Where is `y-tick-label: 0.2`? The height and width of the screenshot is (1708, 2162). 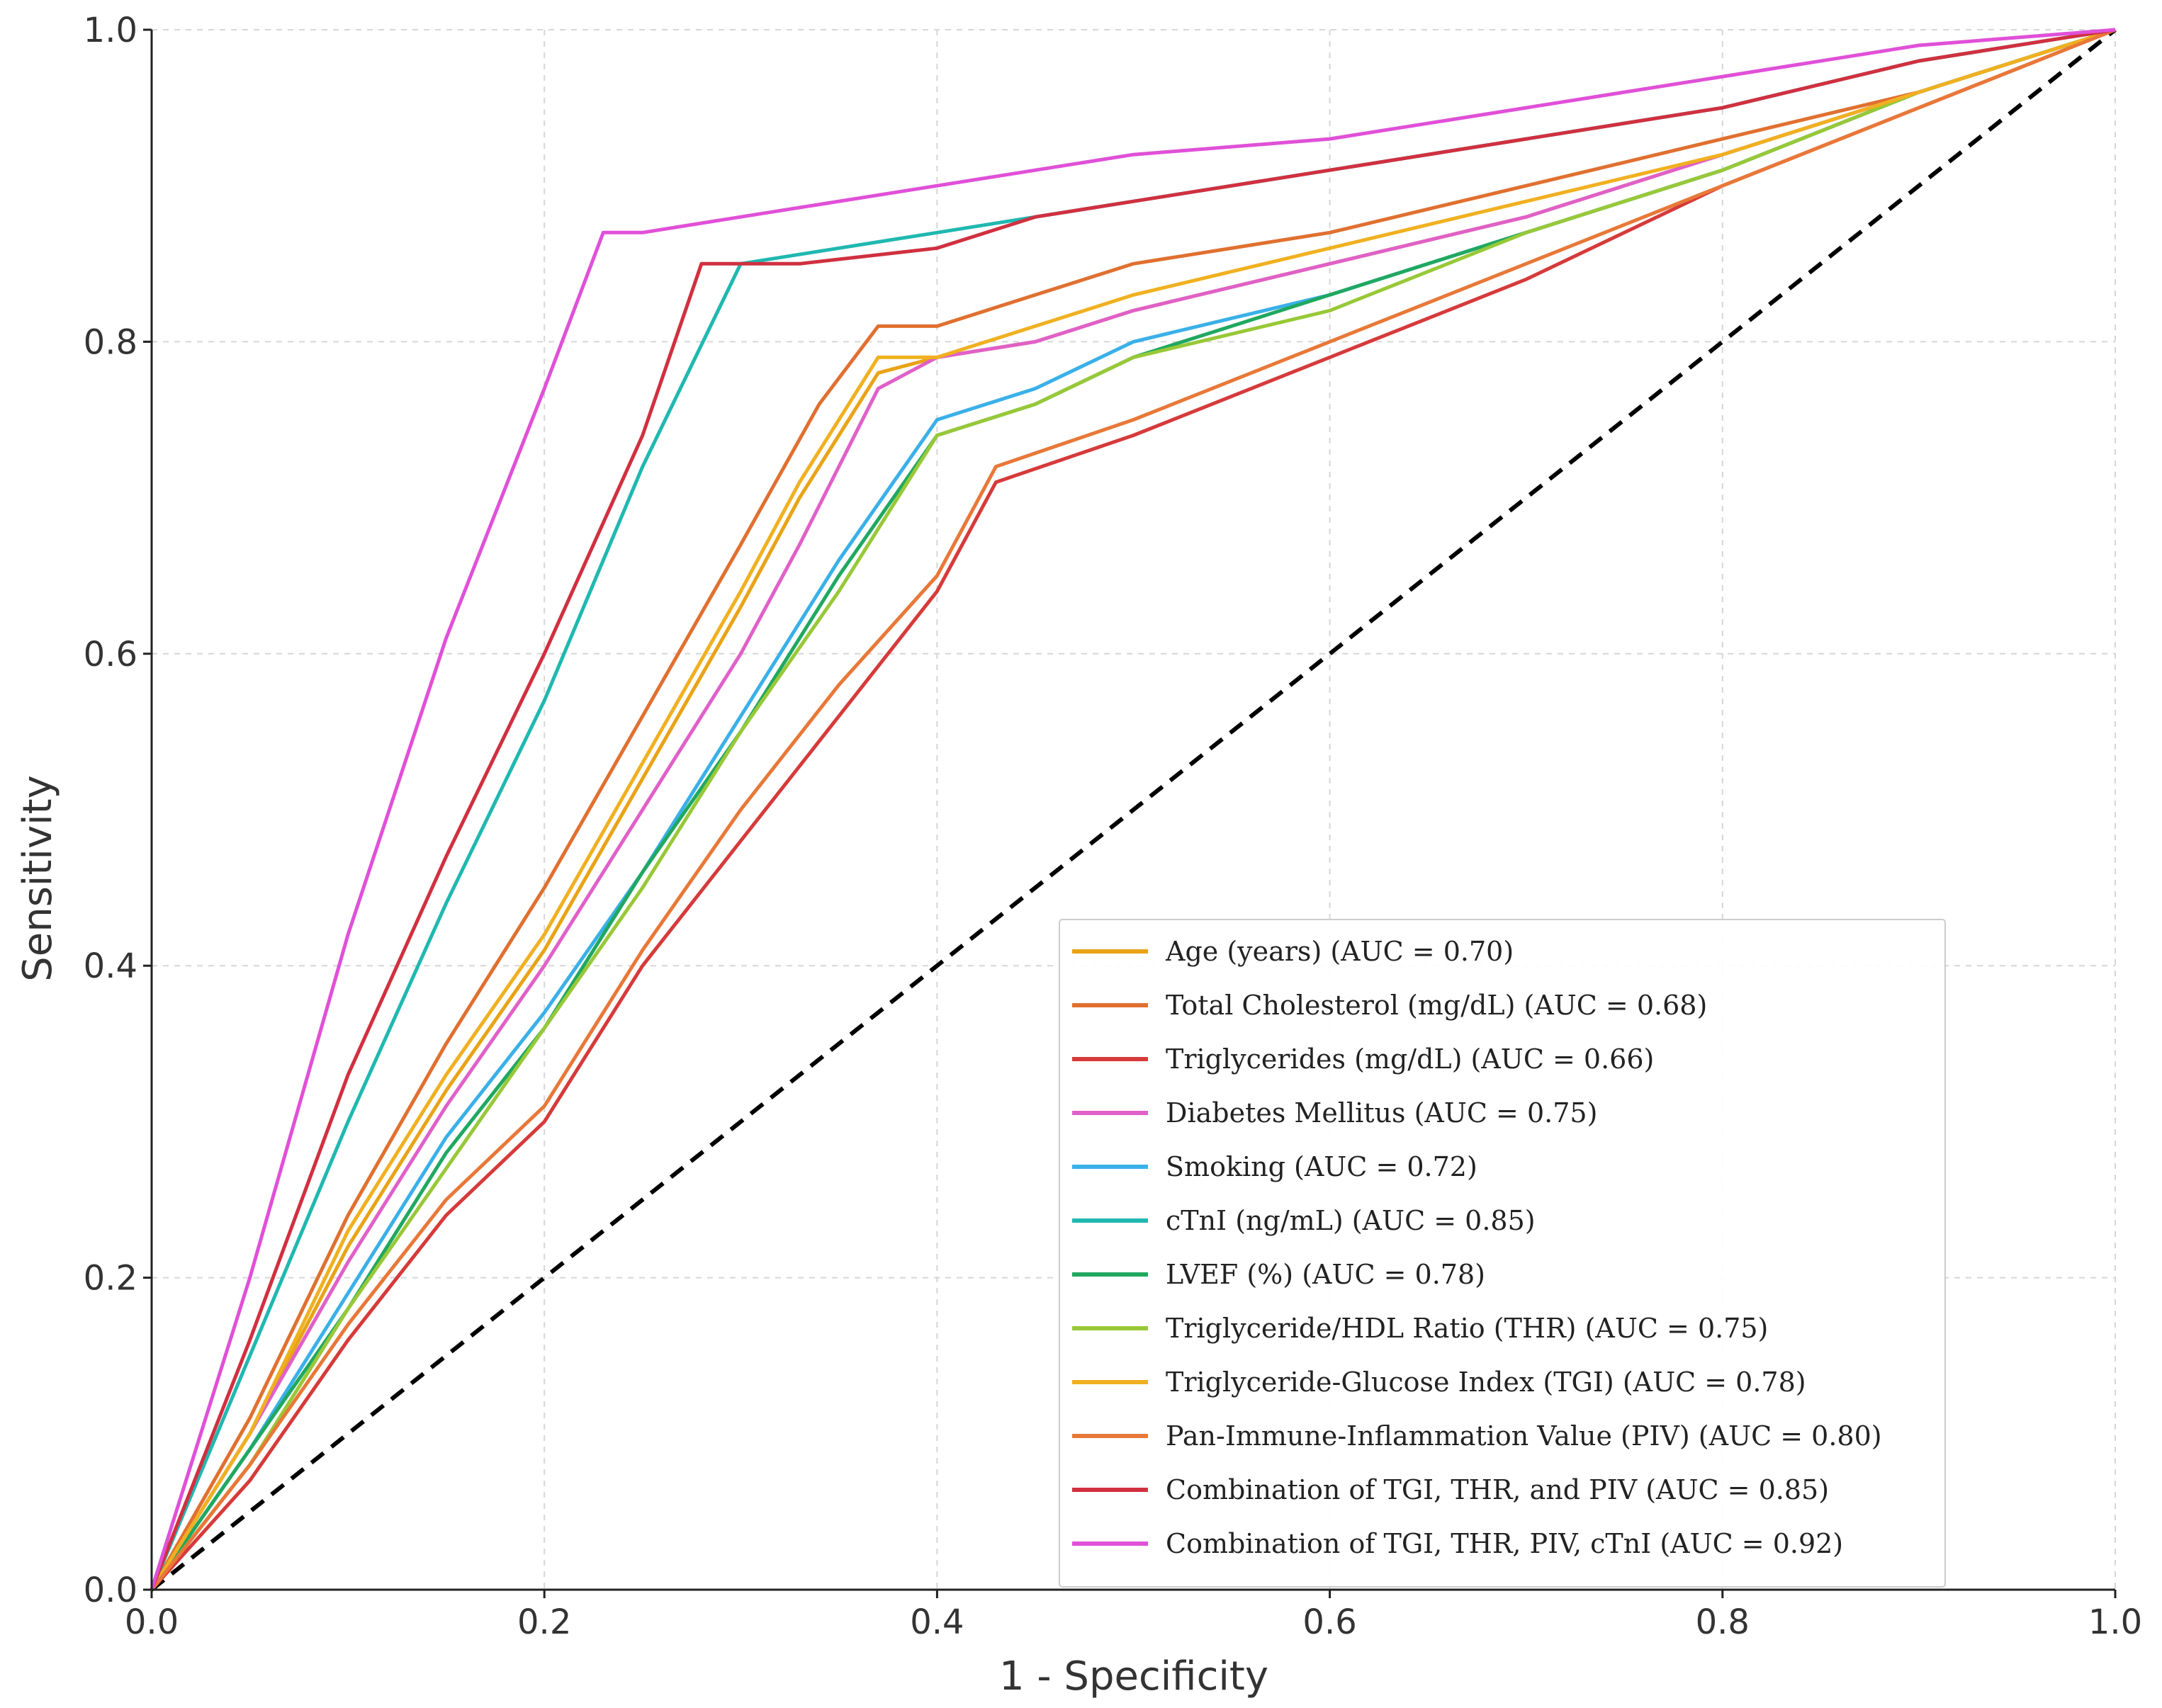 y-tick-label: 0.2 is located at coordinates (110, 1279).